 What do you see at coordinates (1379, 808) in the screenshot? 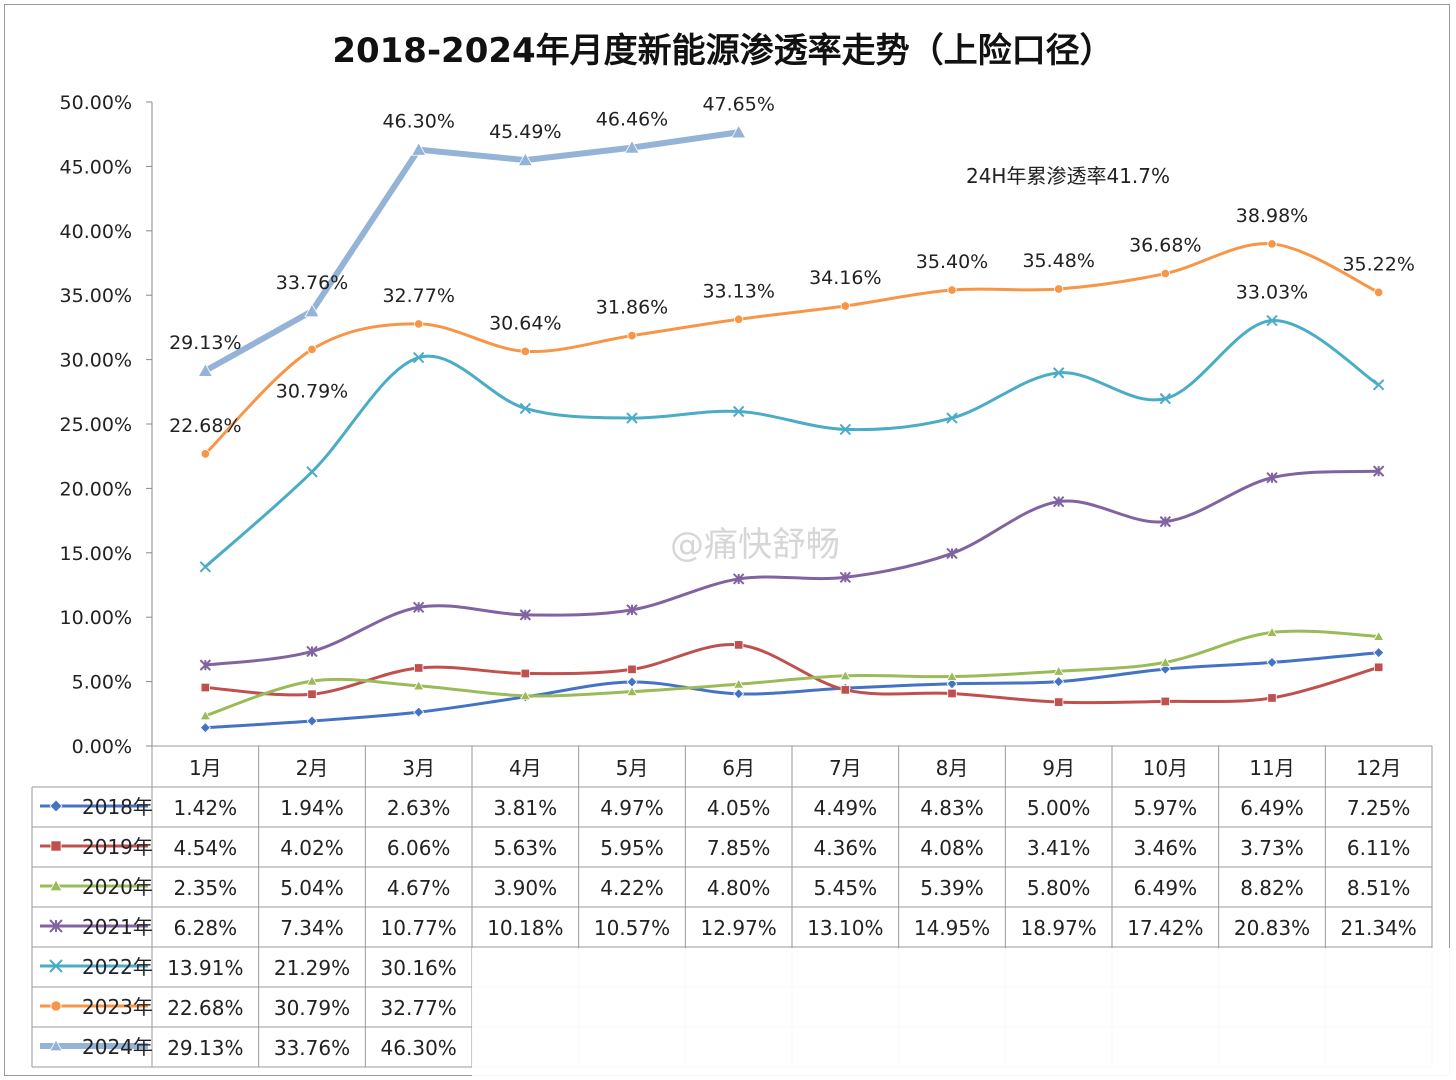
I see `table-cell: 7.25%` at bounding box center [1379, 808].